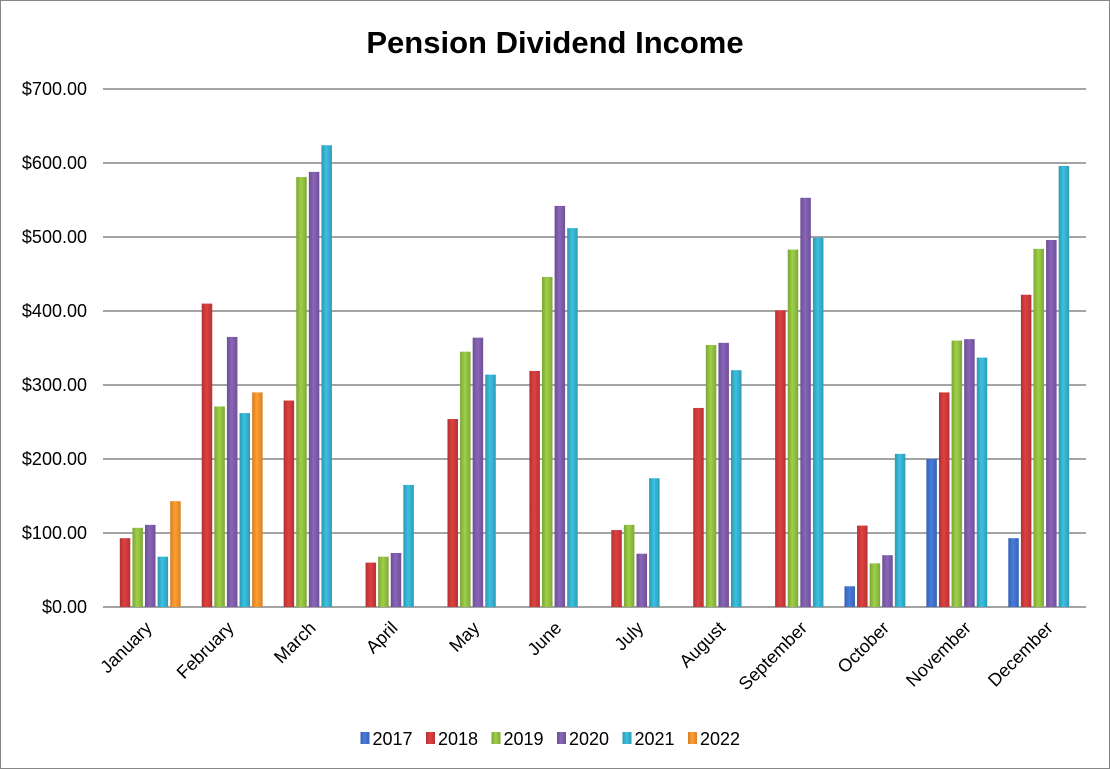 The image size is (1110, 769). Describe the element at coordinates (849, 596) in the screenshot. I see `bar-2017-october` at that location.